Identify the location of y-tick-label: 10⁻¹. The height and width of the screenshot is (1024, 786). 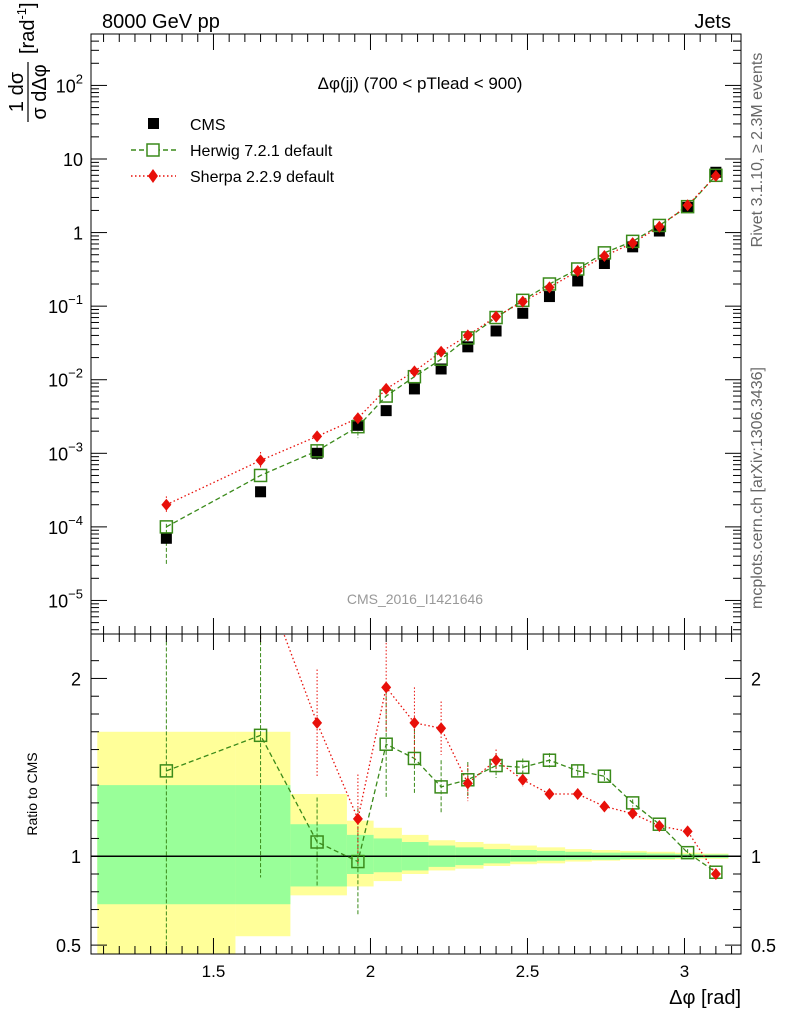
(65, 304).